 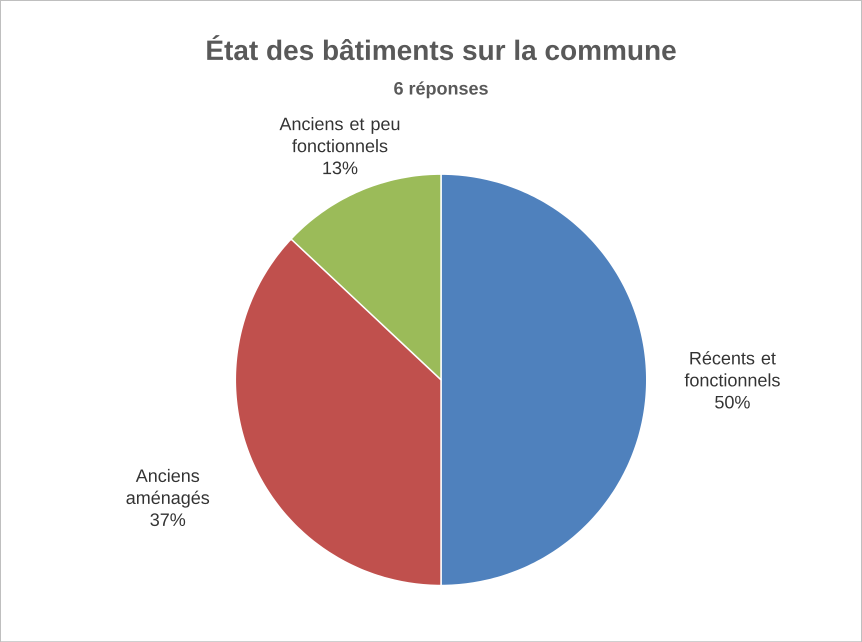 What do you see at coordinates (441, 89) in the screenshot?
I see `chart-subtitle: 6 réponses` at bounding box center [441, 89].